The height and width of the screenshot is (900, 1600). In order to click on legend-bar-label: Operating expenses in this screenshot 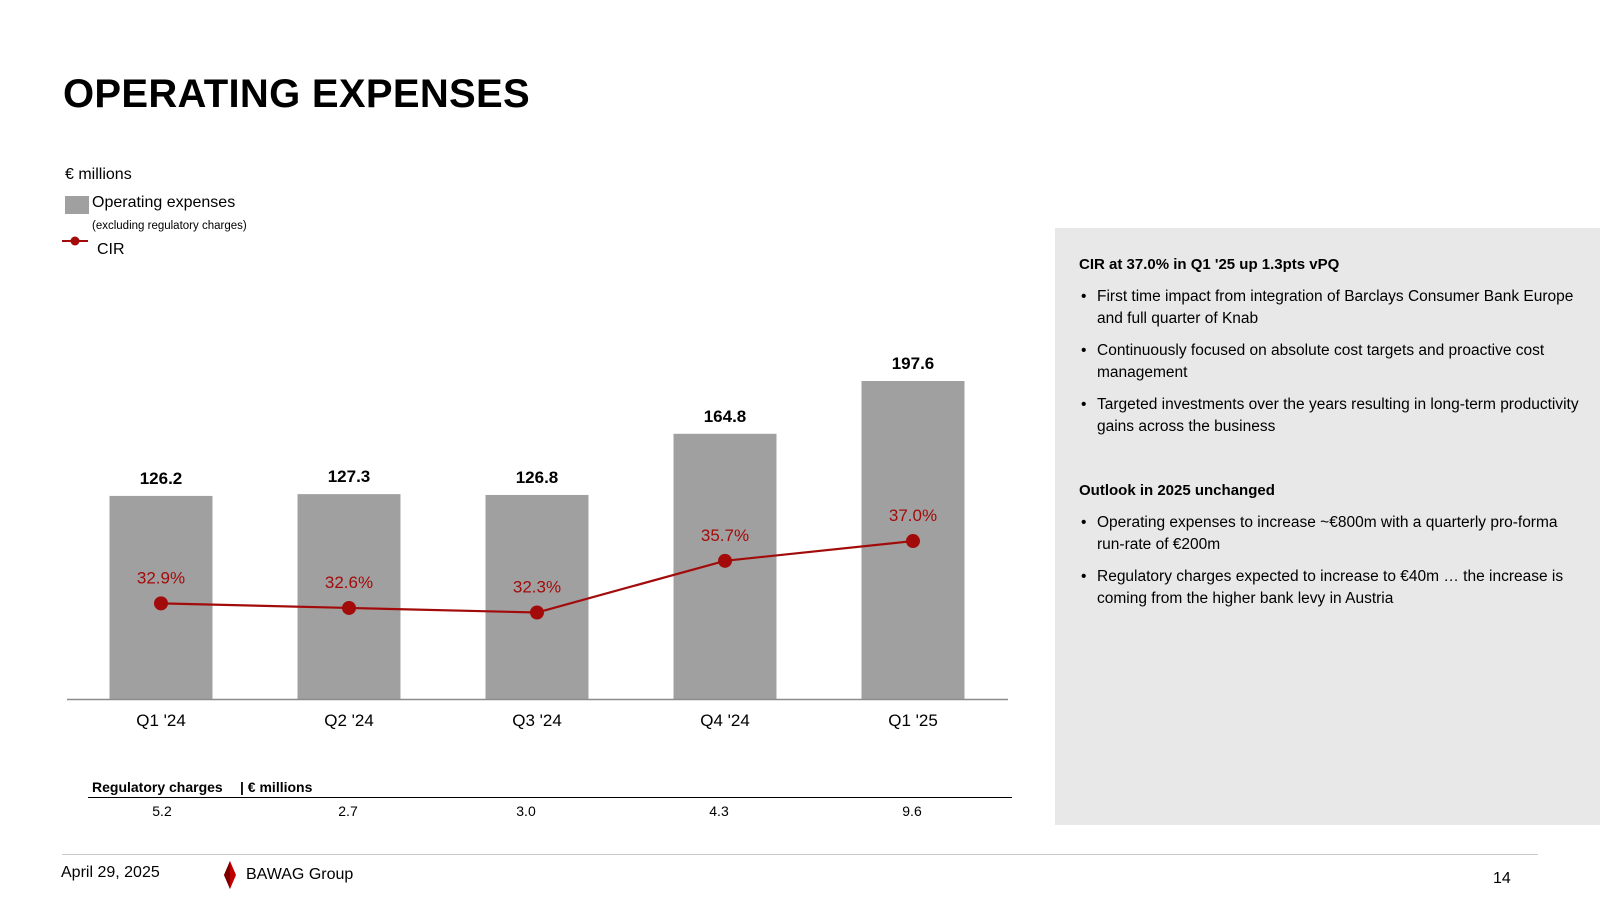, I will do `click(164, 202)`.